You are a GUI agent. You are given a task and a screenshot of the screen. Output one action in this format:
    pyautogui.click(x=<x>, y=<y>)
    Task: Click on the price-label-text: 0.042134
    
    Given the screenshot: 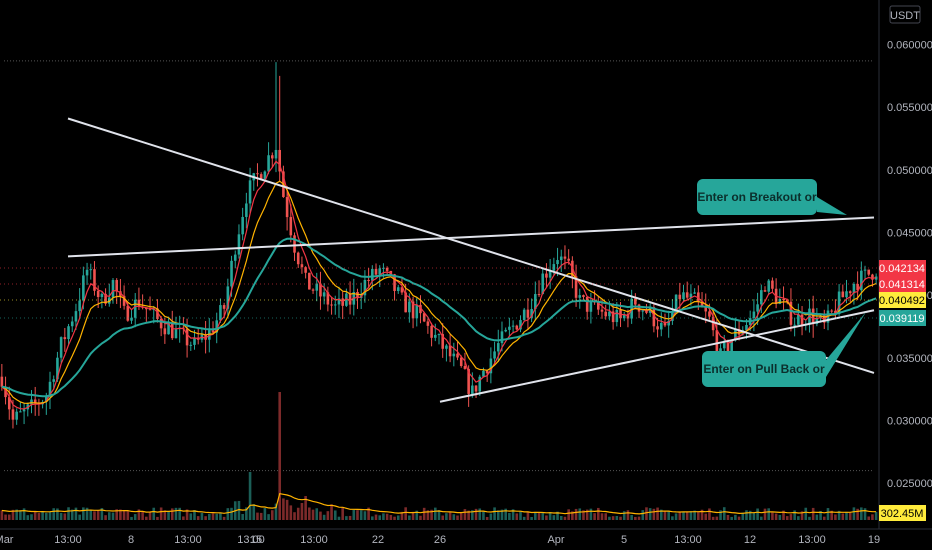 What is the action you would take?
    pyautogui.click(x=902, y=269)
    